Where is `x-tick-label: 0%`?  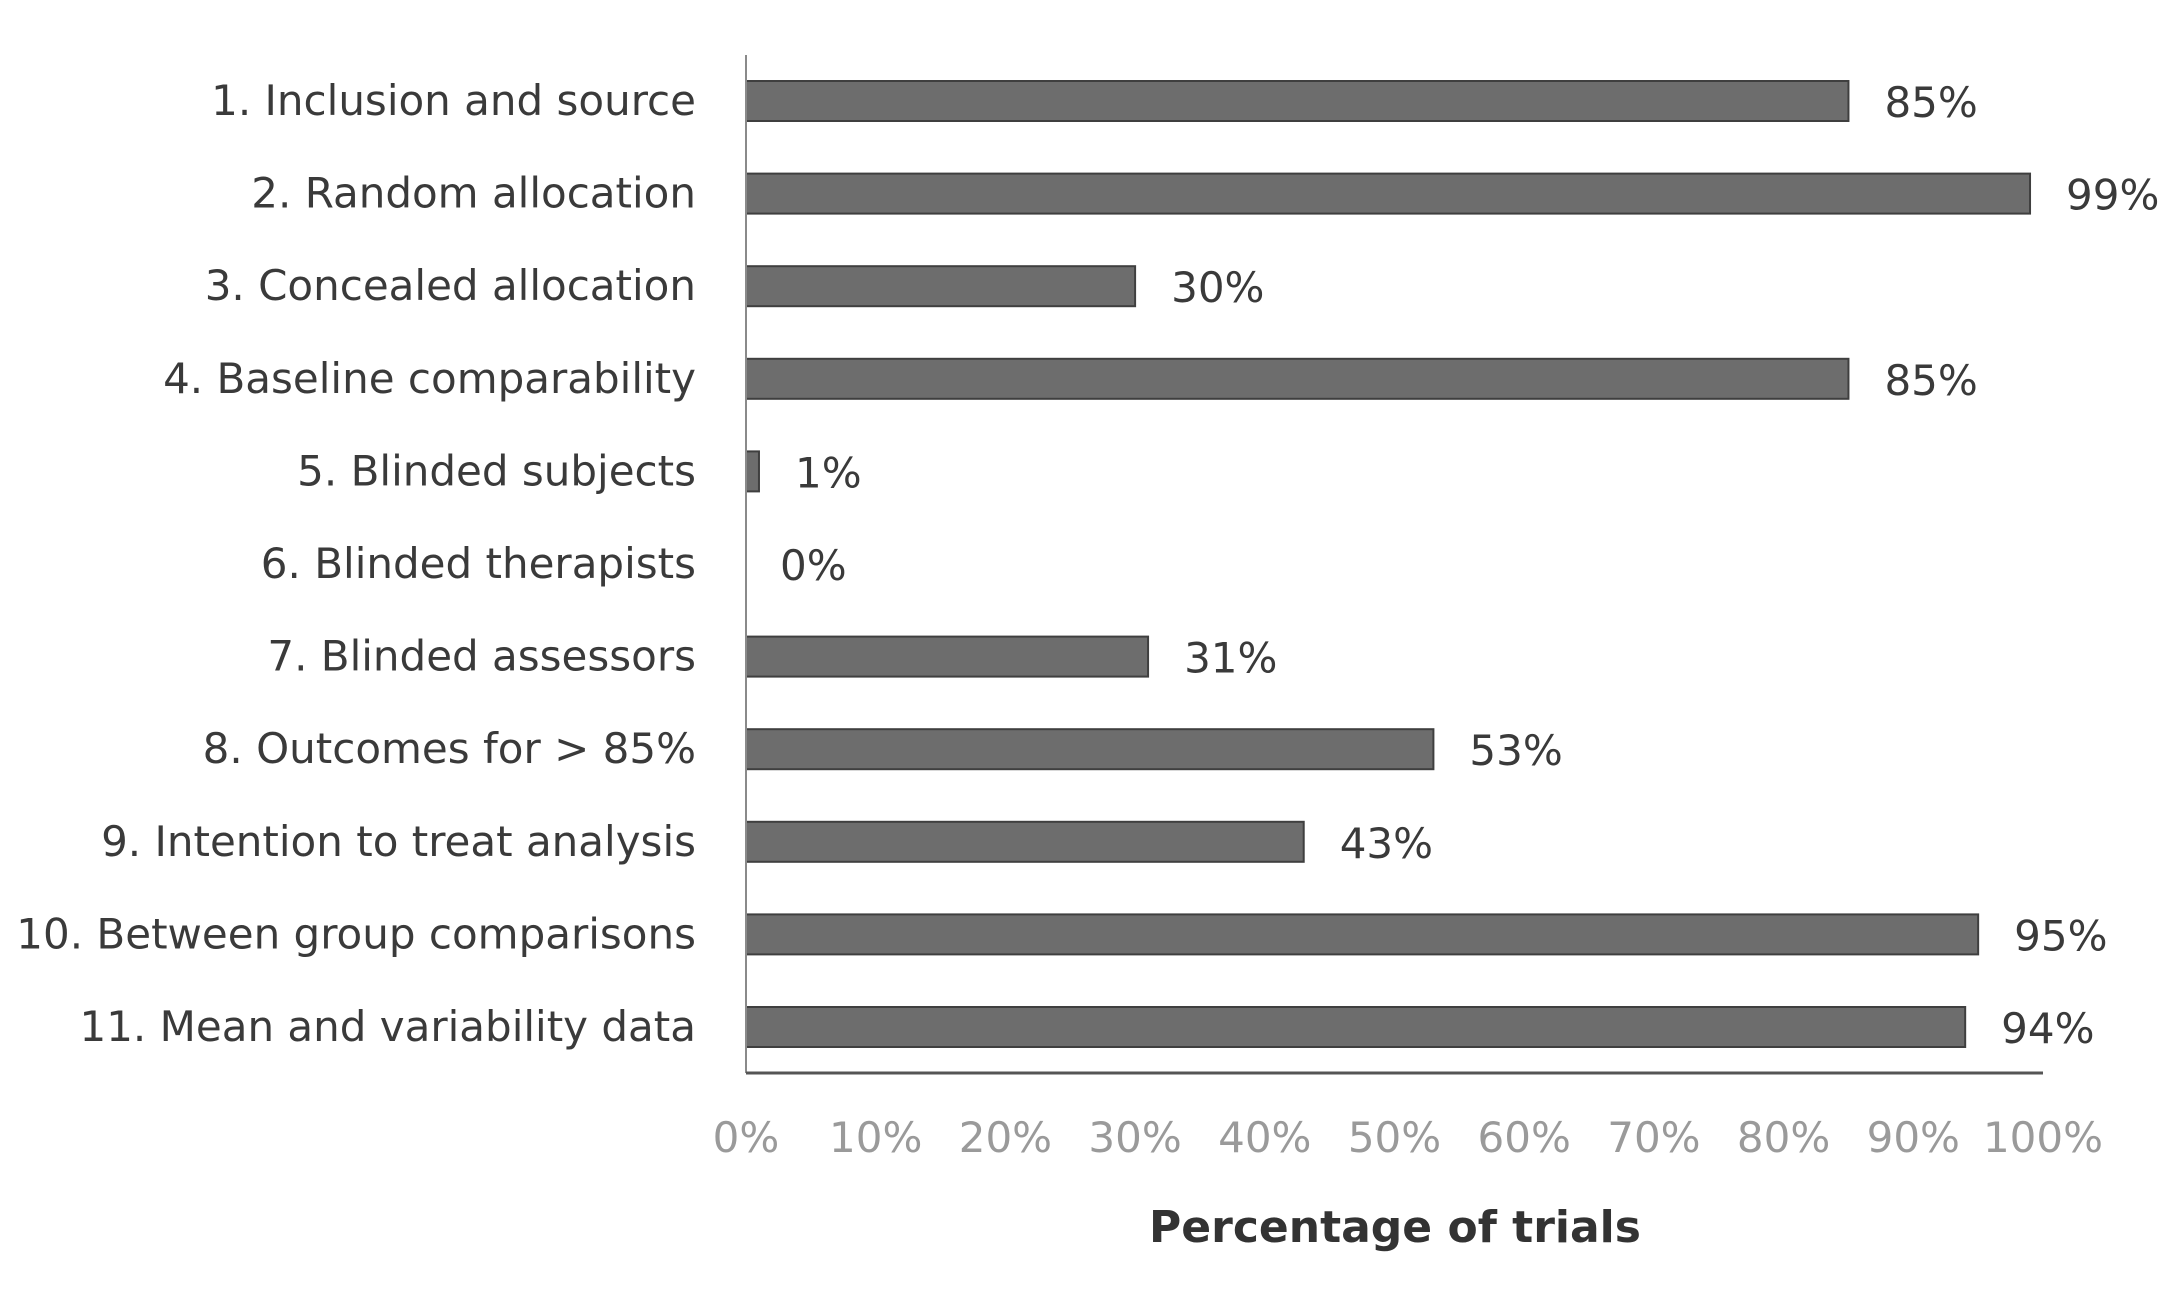 x-tick-label: 0% is located at coordinates (746, 1137).